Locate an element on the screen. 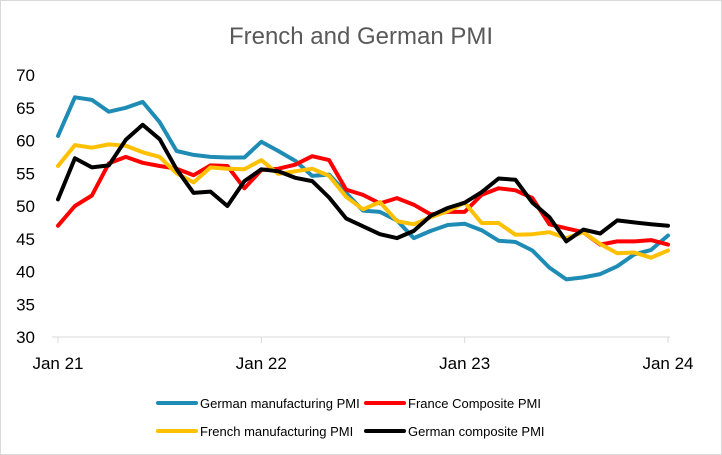 The width and height of the screenshot is (722, 455). y-tick-label: 70 is located at coordinates (25, 75).